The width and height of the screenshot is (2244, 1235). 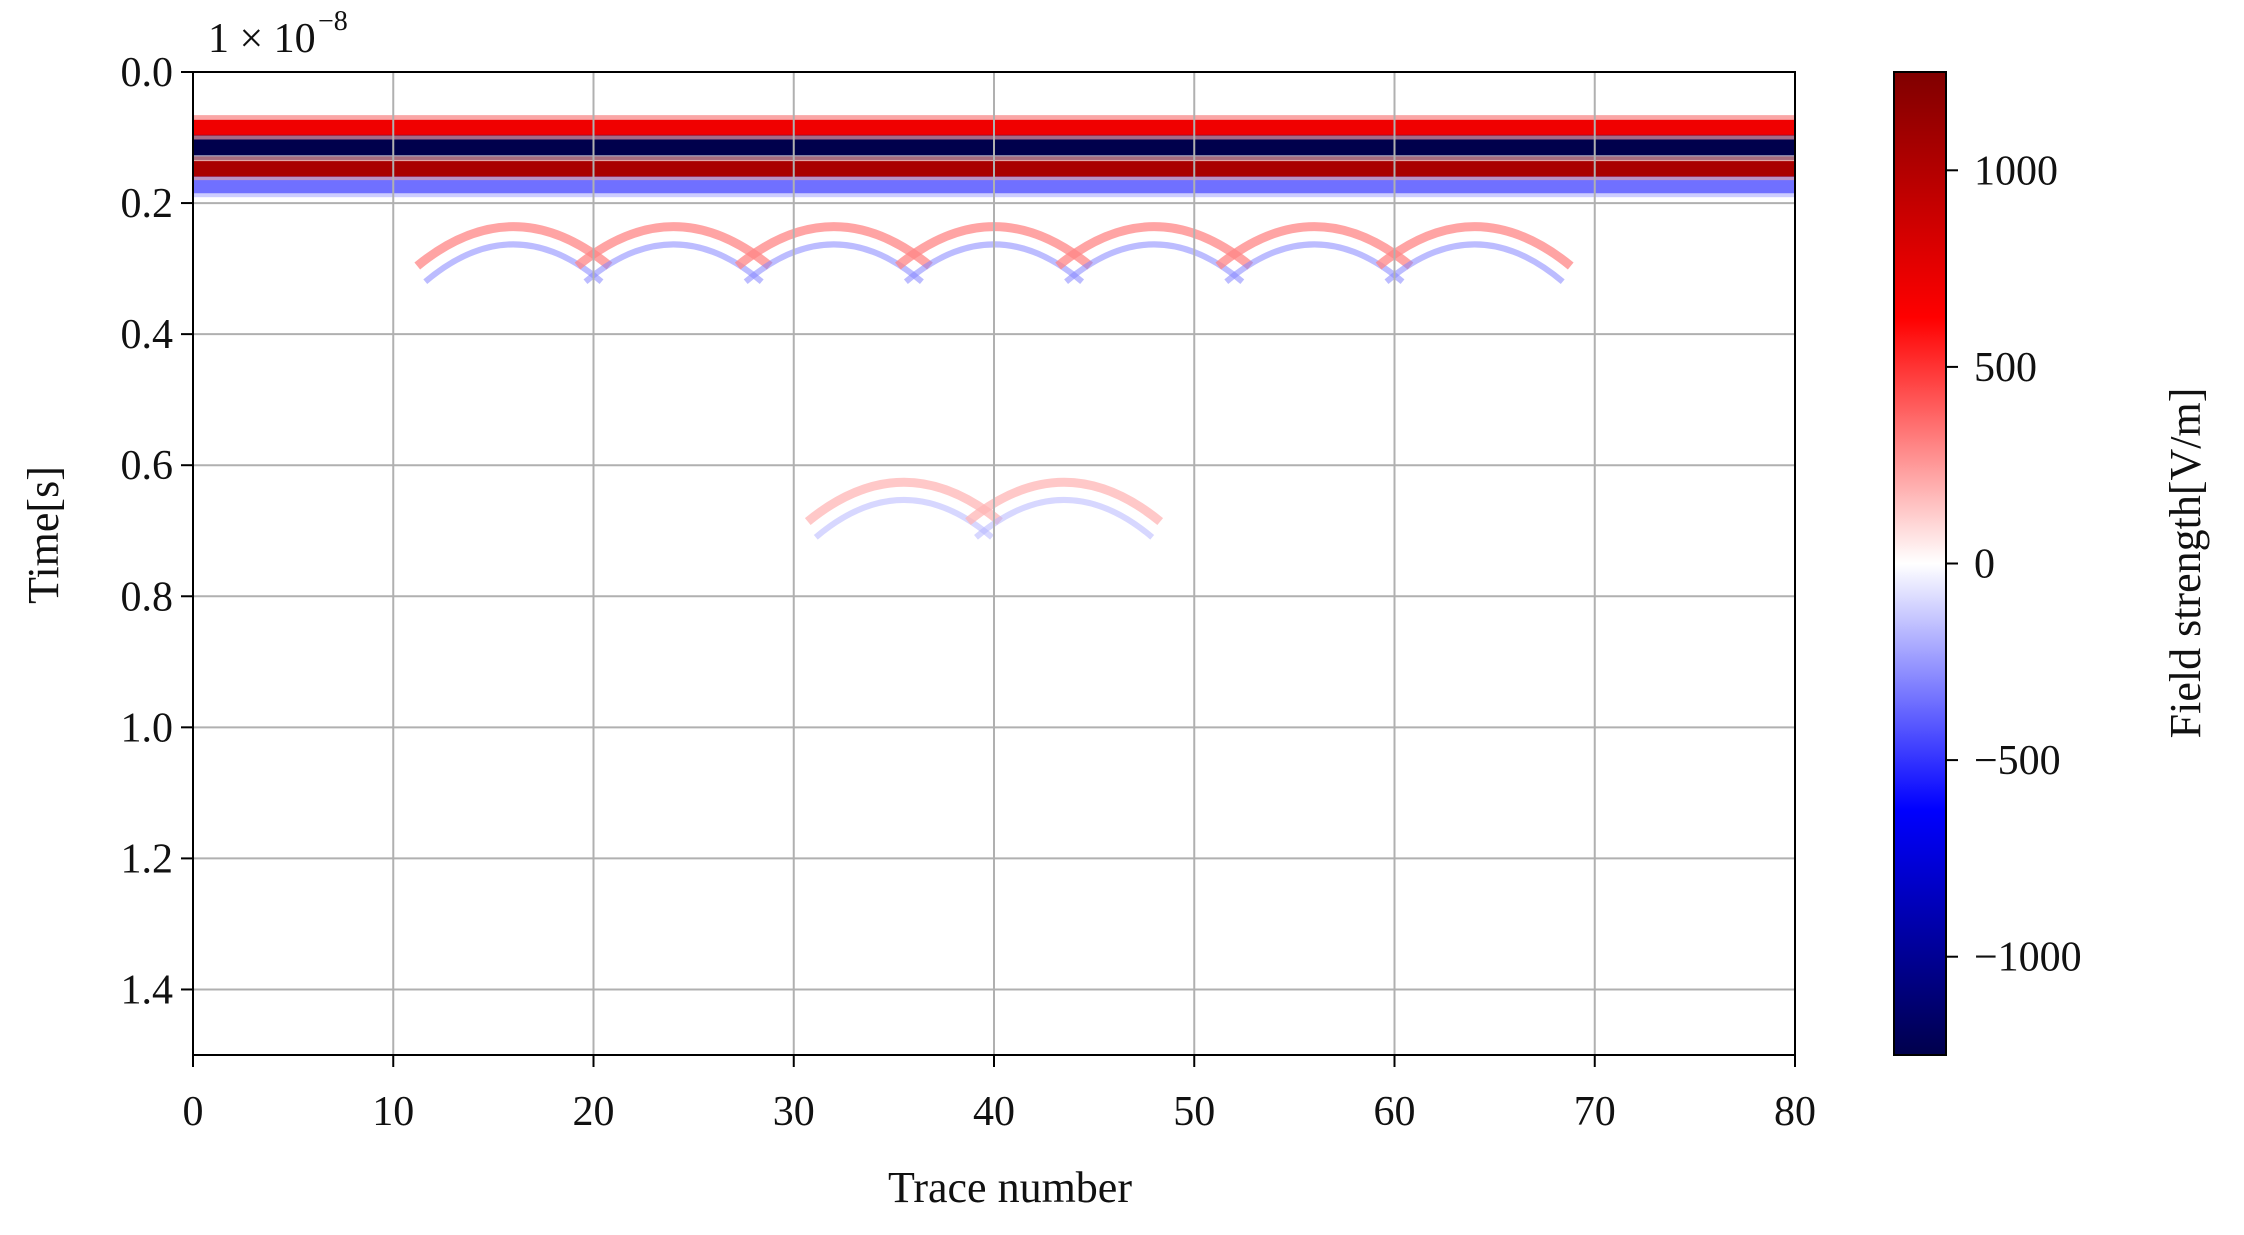 I want to click on colorbar-tick-label: 0, so click(x=1984, y=565).